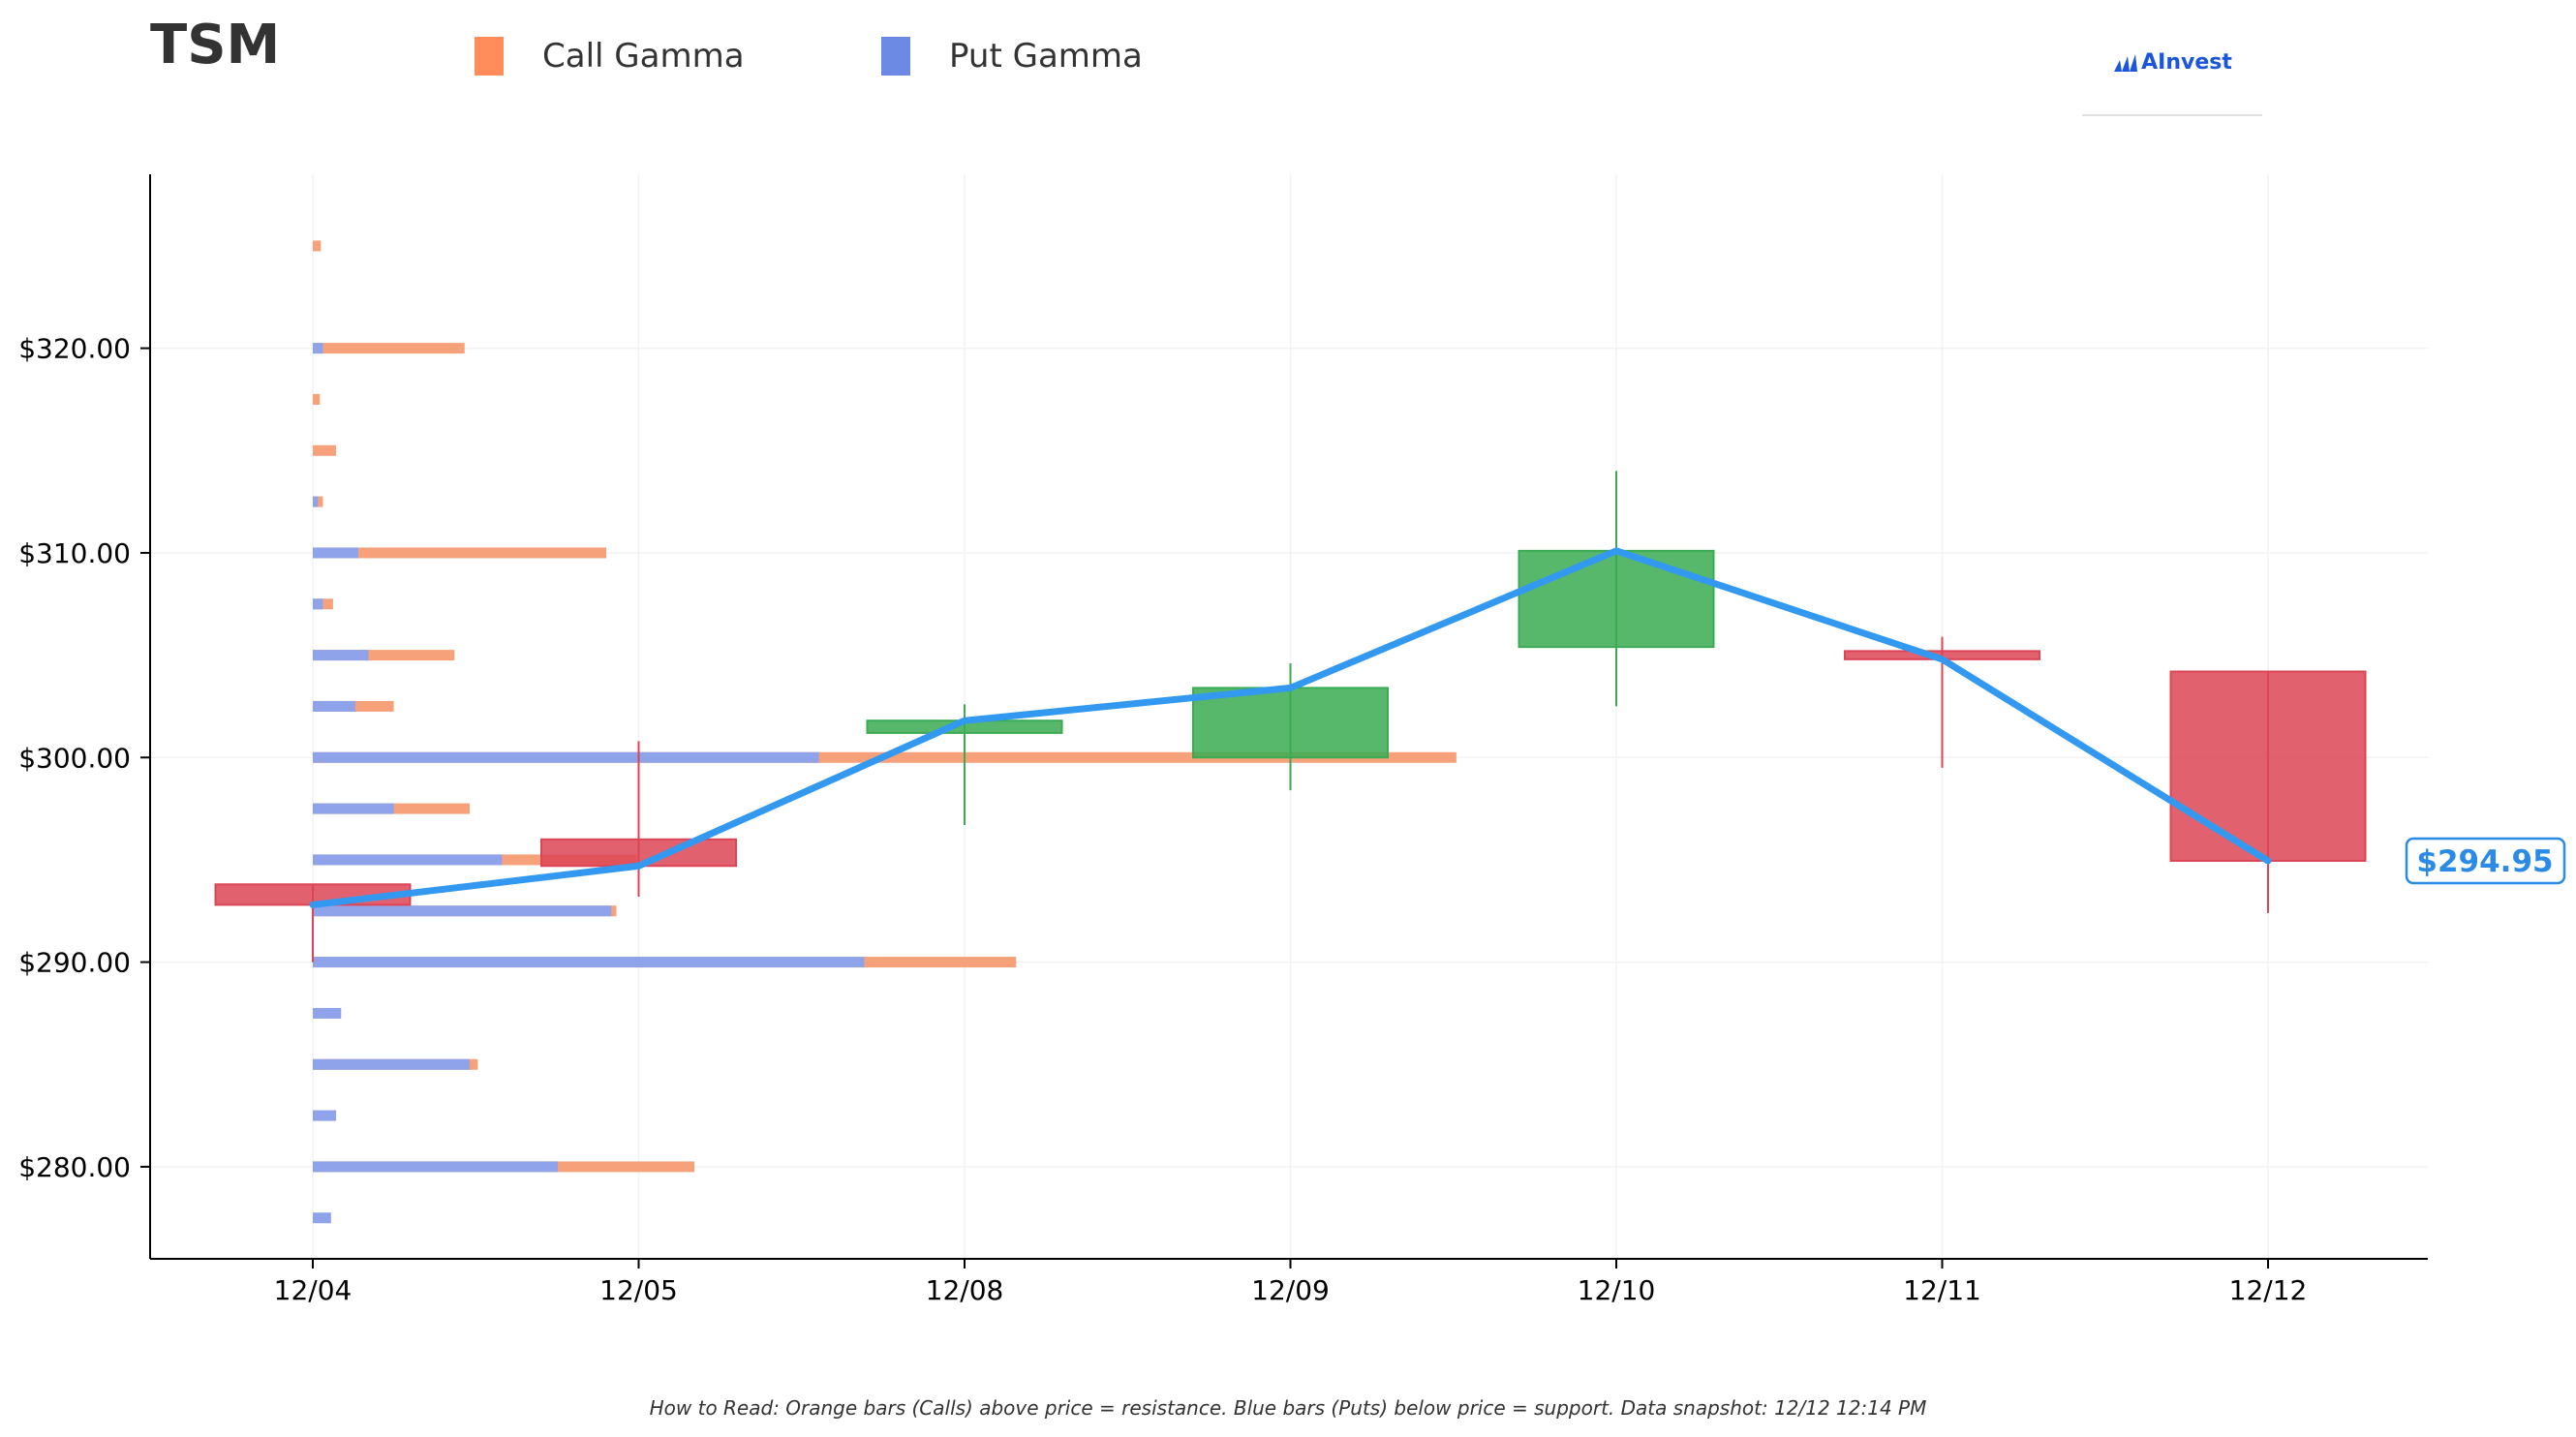  Describe the element at coordinates (2172, 81) in the screenshot. I see `ainvest-logo: AInvest` at that location.